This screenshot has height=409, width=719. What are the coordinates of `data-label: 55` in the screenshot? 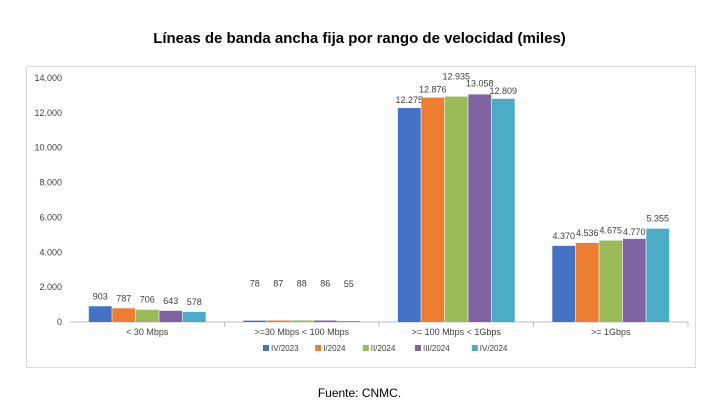 It's located at (349, 284).